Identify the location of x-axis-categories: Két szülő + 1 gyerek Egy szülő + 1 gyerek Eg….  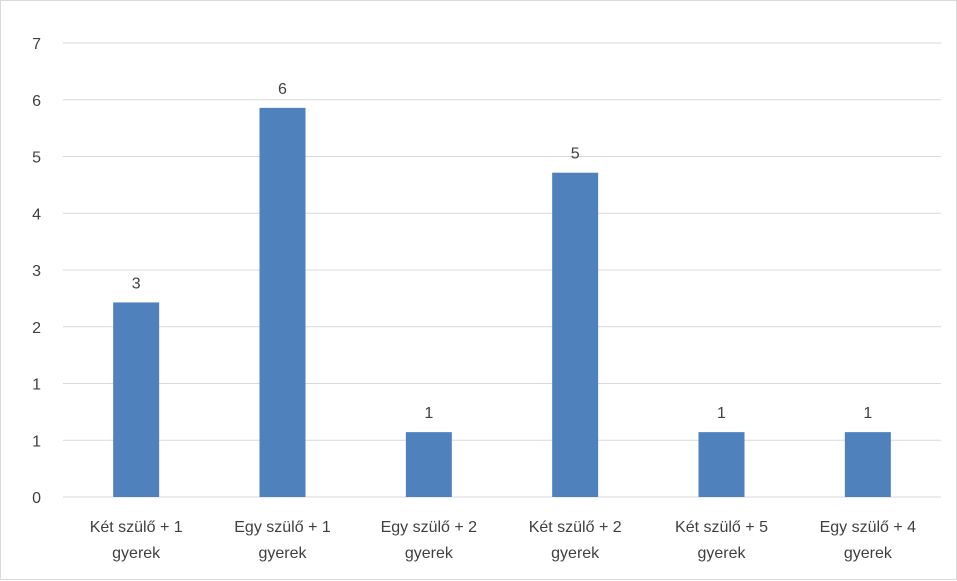
(503, 540).